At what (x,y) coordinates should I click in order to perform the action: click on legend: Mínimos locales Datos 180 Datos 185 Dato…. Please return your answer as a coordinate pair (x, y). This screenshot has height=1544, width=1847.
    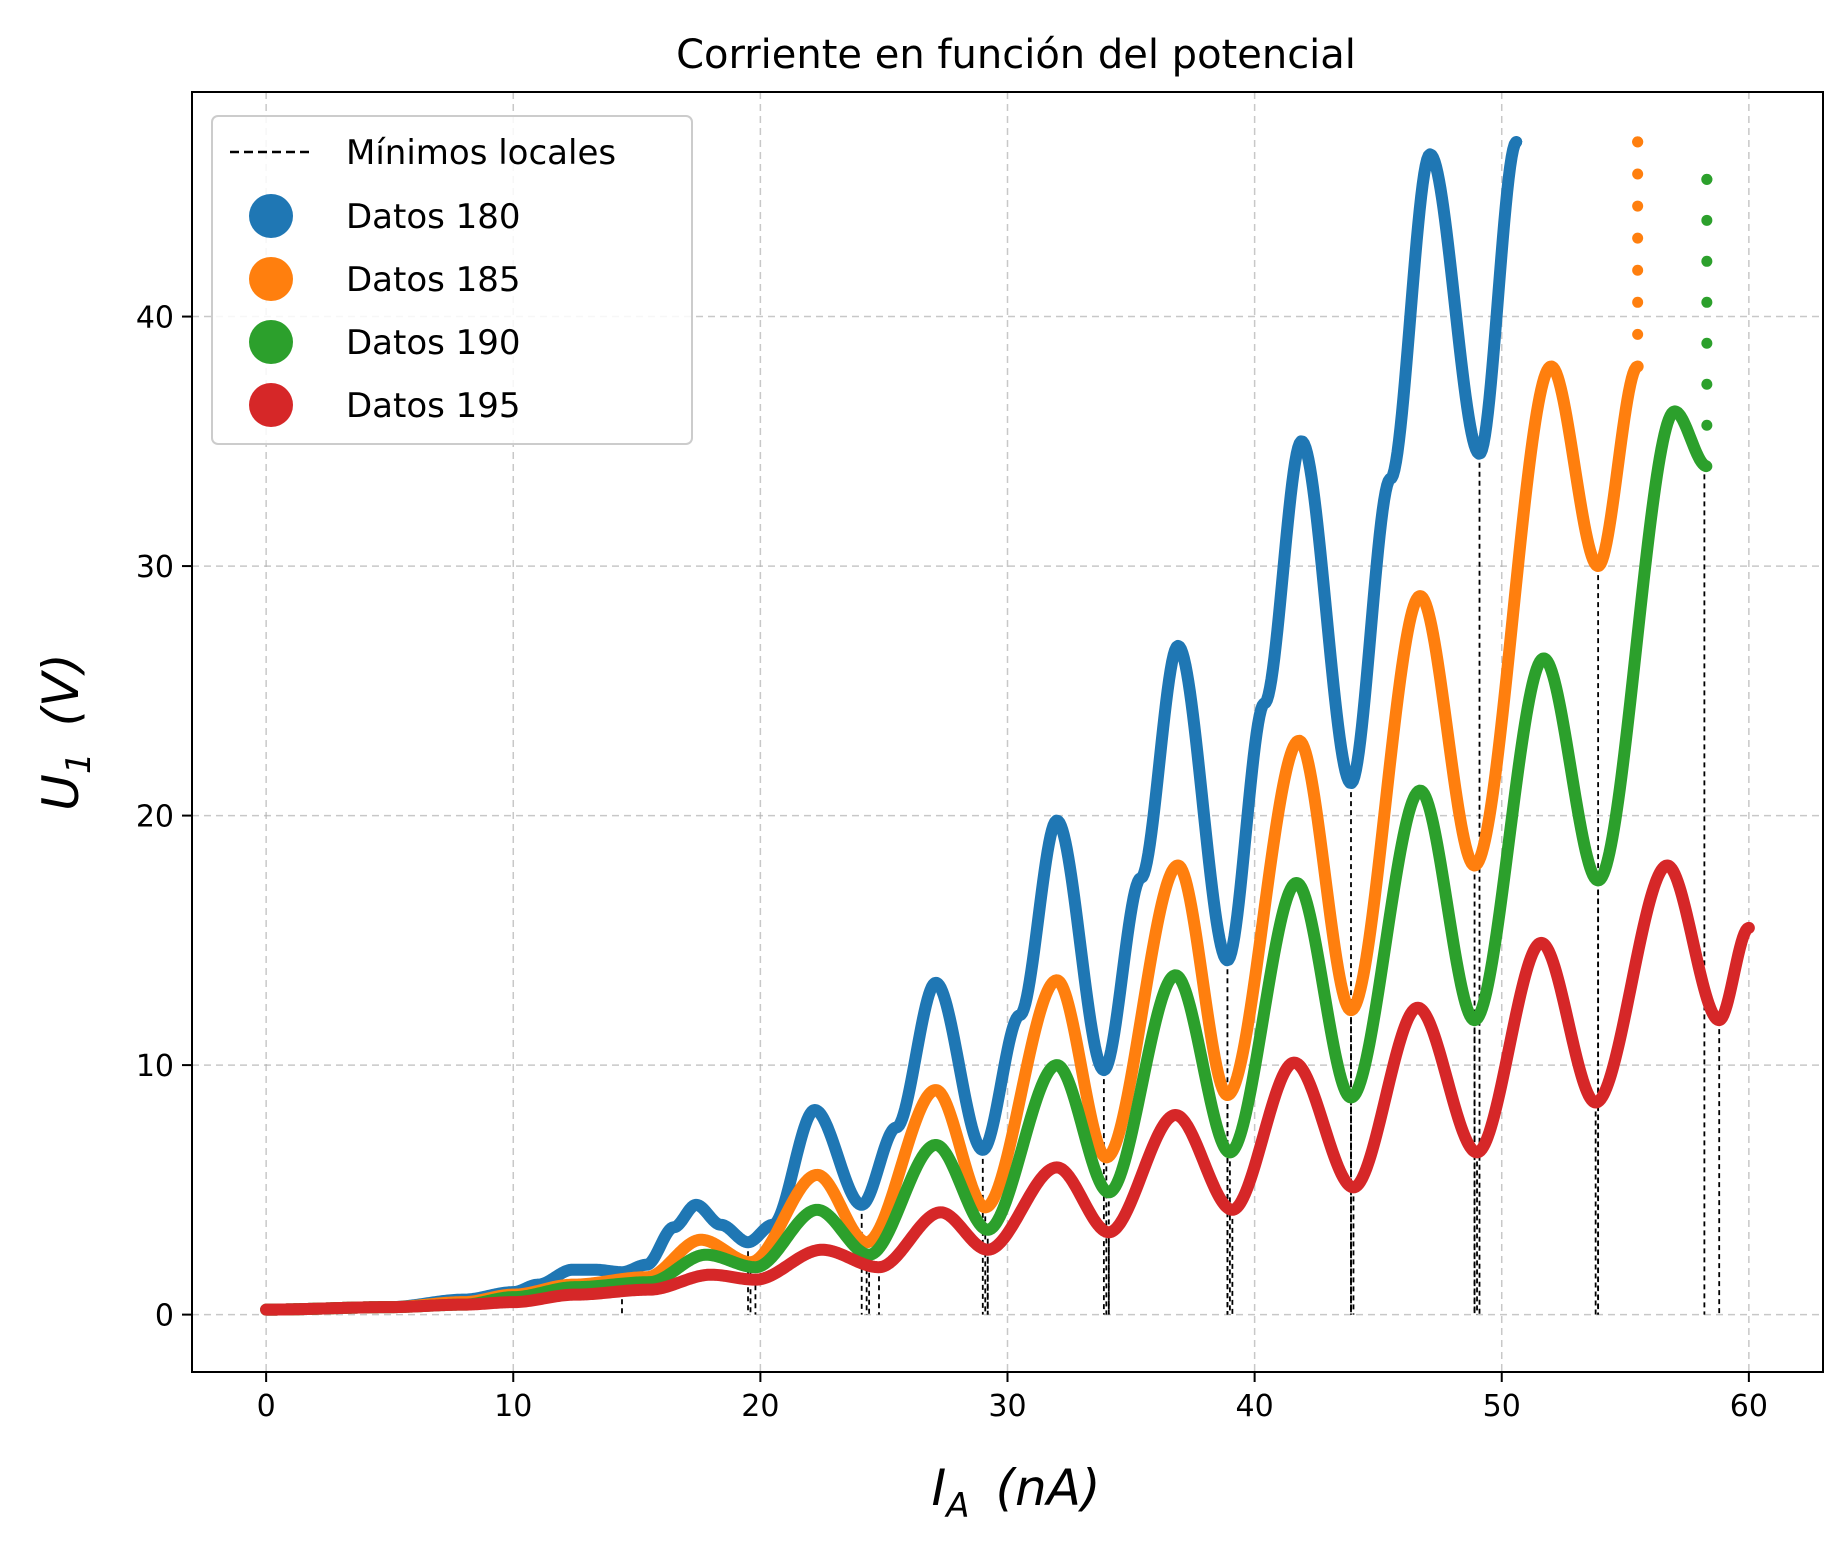
    Looking at the image, I should click on (452, 280).